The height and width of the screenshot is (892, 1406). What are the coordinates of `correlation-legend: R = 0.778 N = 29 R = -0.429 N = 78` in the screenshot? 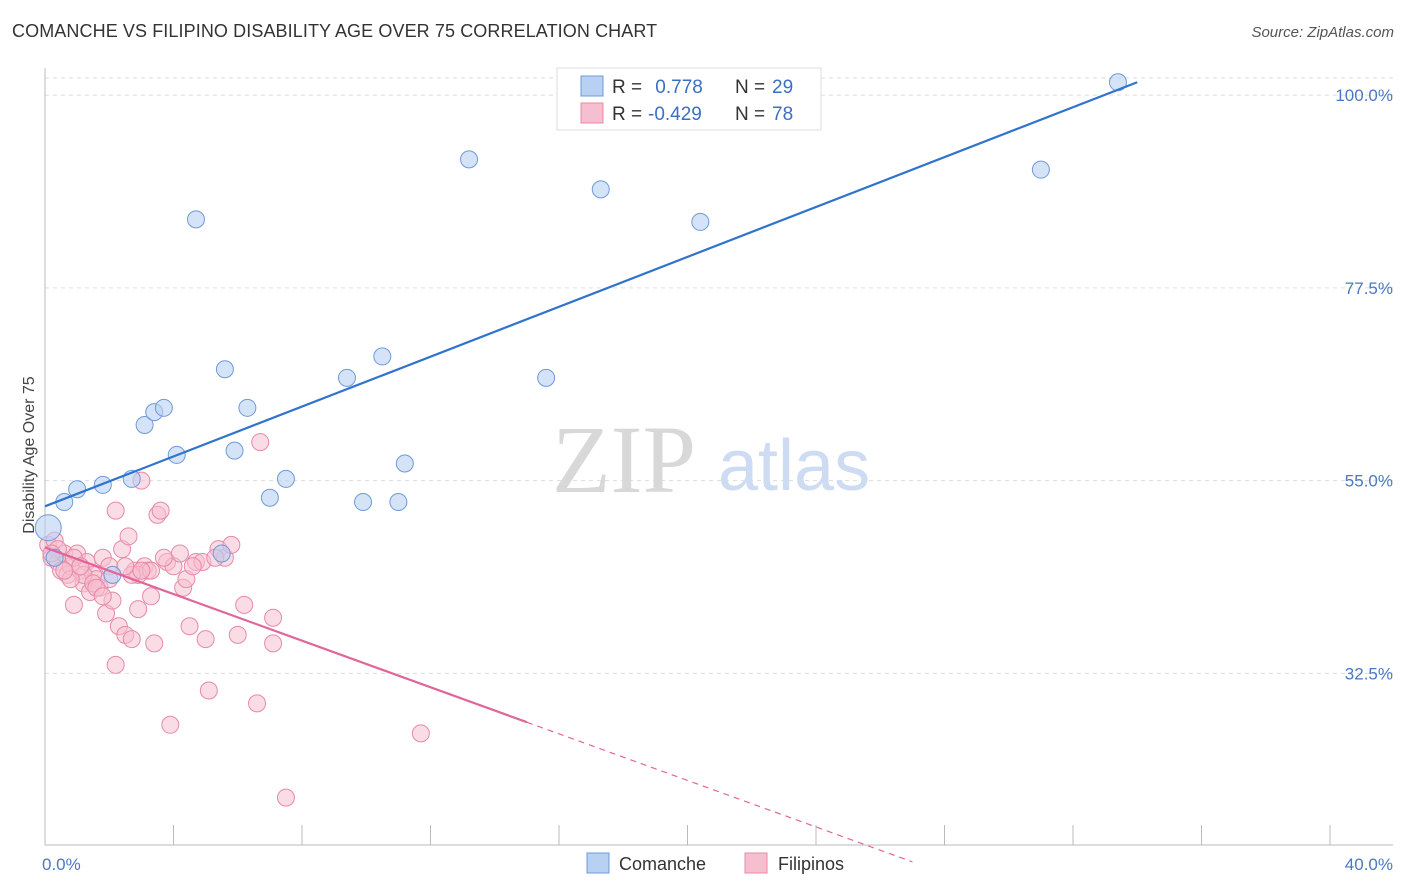 It's located at (689, 99).